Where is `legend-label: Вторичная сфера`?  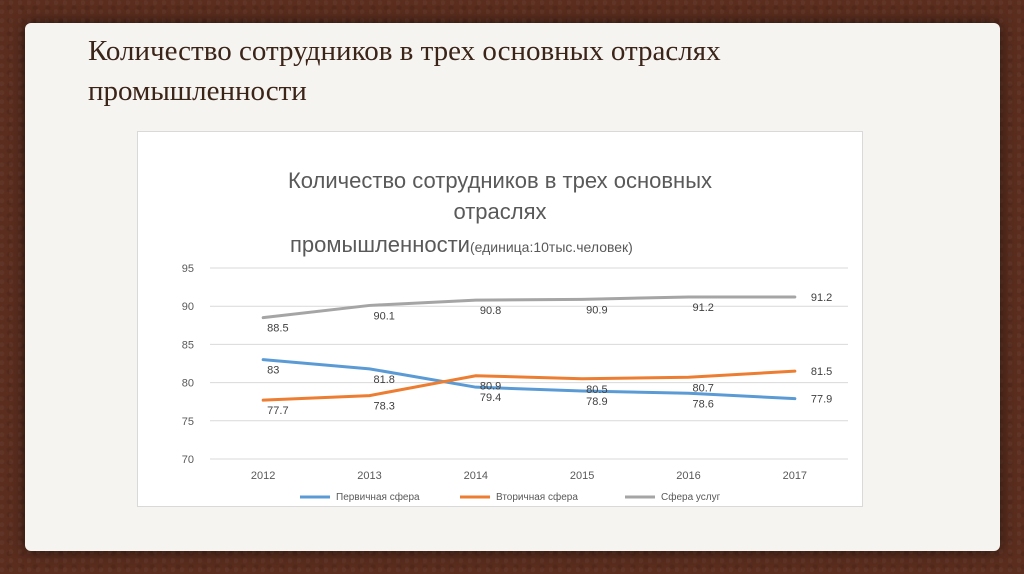
legend-label: Вторичная сфера is located at coordinates (537, 497).